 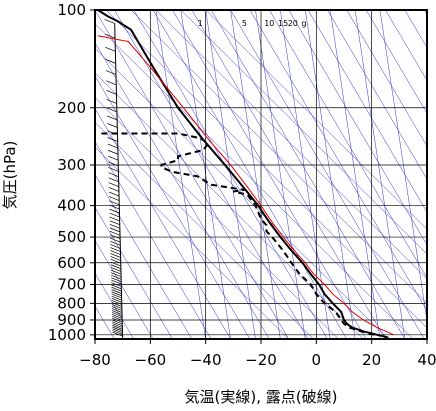 What do you see at coordinates (244, 23) in the screenshot?
I see `mixing-ratio-label: 5` at bounding box center [244, 23].